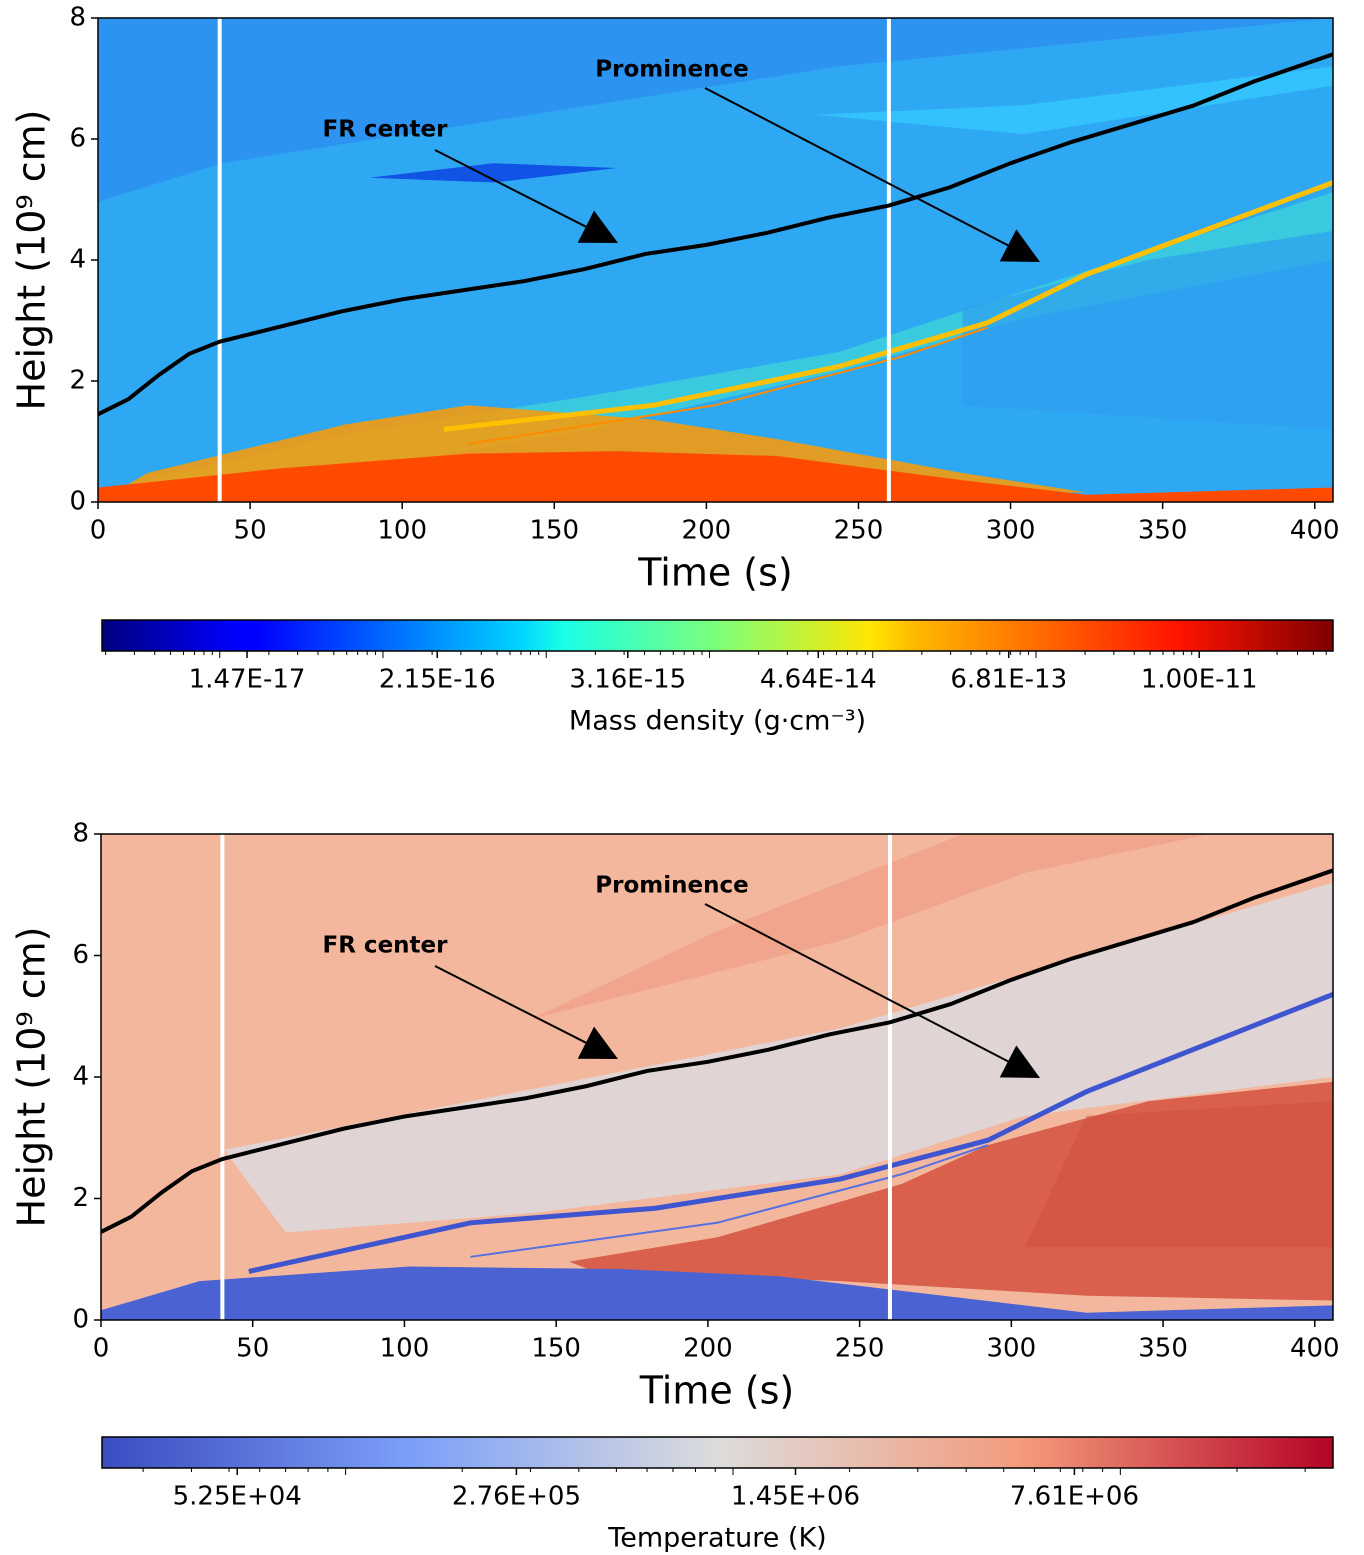 This screenshot has height=1555, width=1364. Describe the element at coordinates (1008, 680) in the screenshot. I see `colorbar-tick-label: 6.81E-13` at that location.